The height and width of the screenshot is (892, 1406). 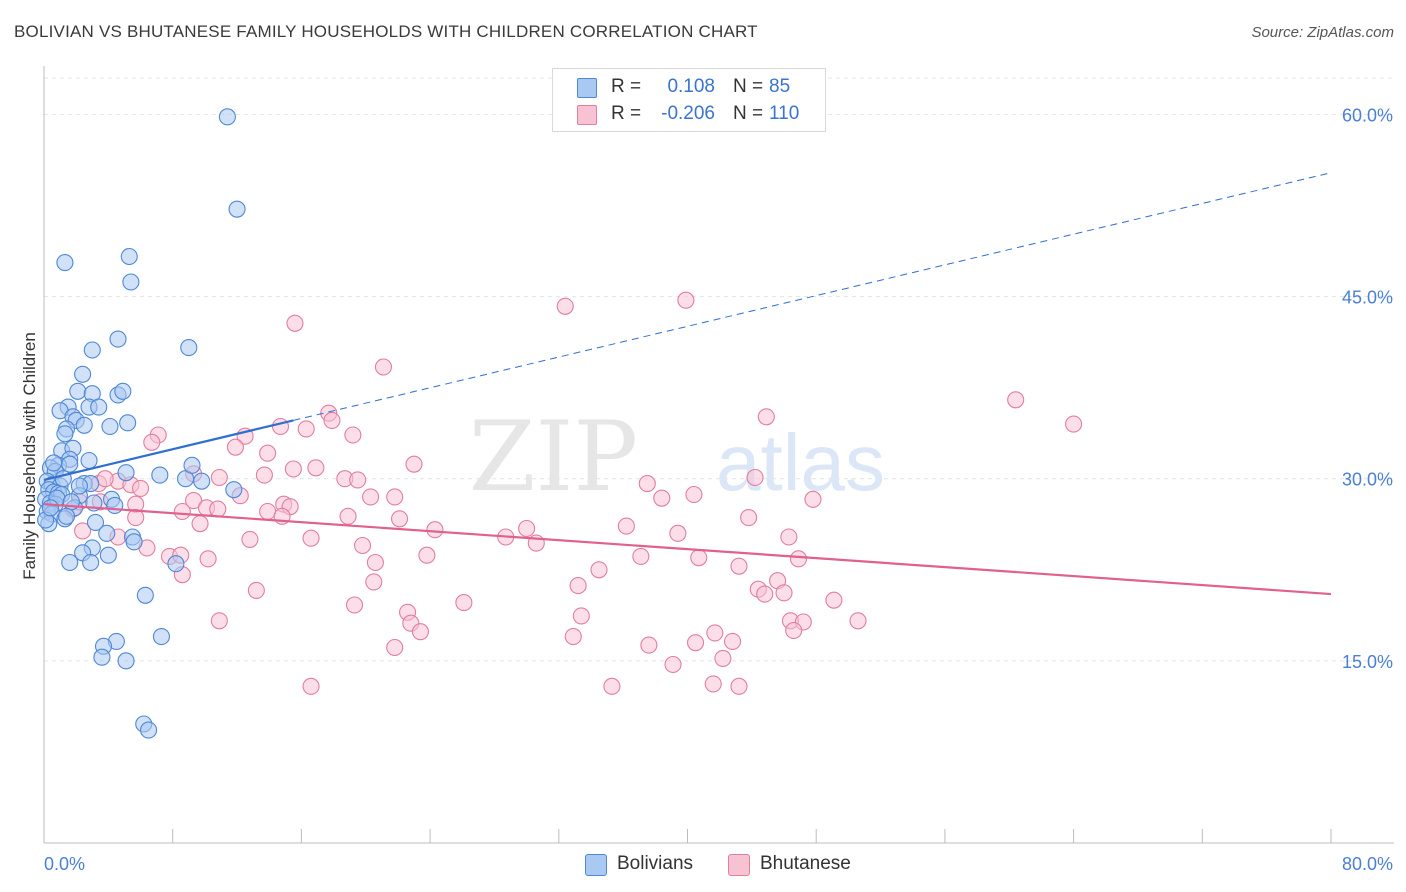 I want to click on legend-label: Bhutanese, so click(x=805, y=863).